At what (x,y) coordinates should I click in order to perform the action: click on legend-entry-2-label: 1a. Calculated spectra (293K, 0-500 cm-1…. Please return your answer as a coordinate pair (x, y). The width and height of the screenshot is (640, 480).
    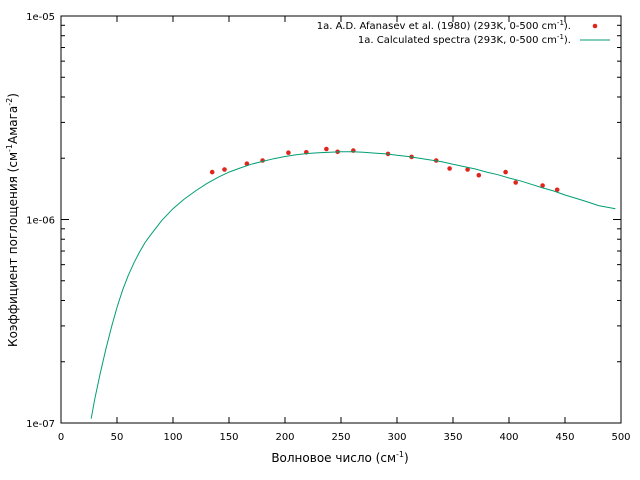
    Looking at the image, I should click on (464, 39).